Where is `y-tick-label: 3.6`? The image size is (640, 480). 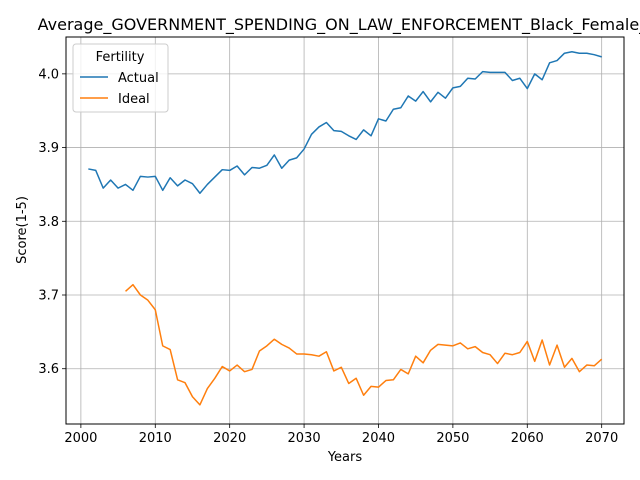
y-tick-label: 3.6 is located at coordinates (48, 369).